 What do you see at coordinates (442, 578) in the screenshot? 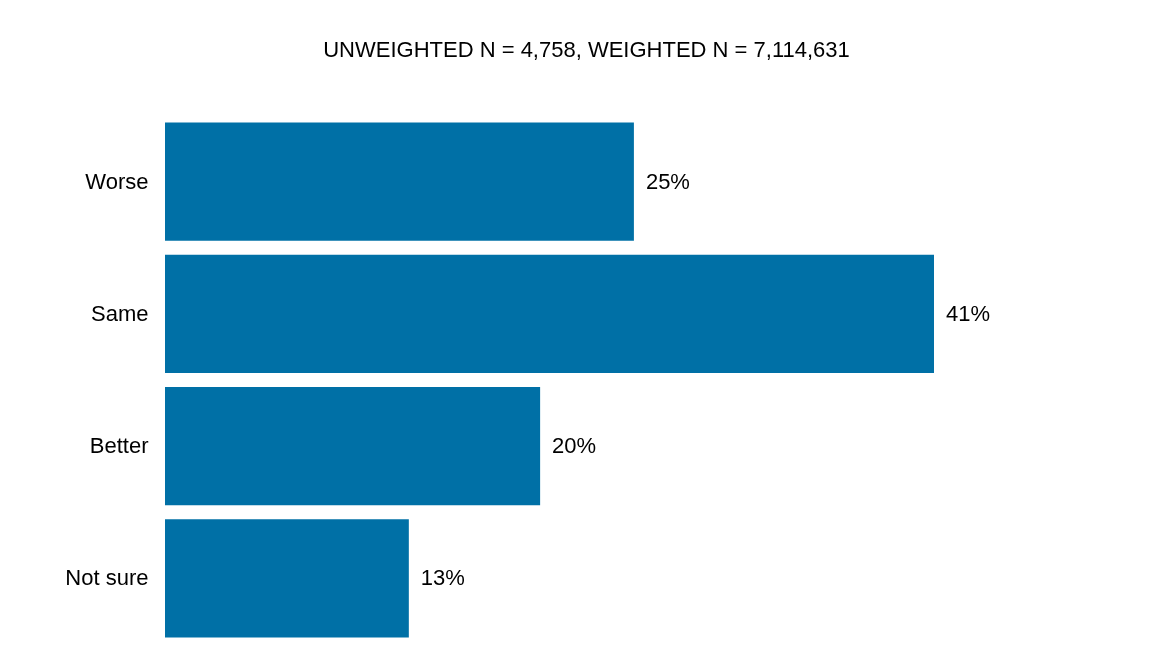
I see `data-label: 13%` at bounding box center [442, 578].